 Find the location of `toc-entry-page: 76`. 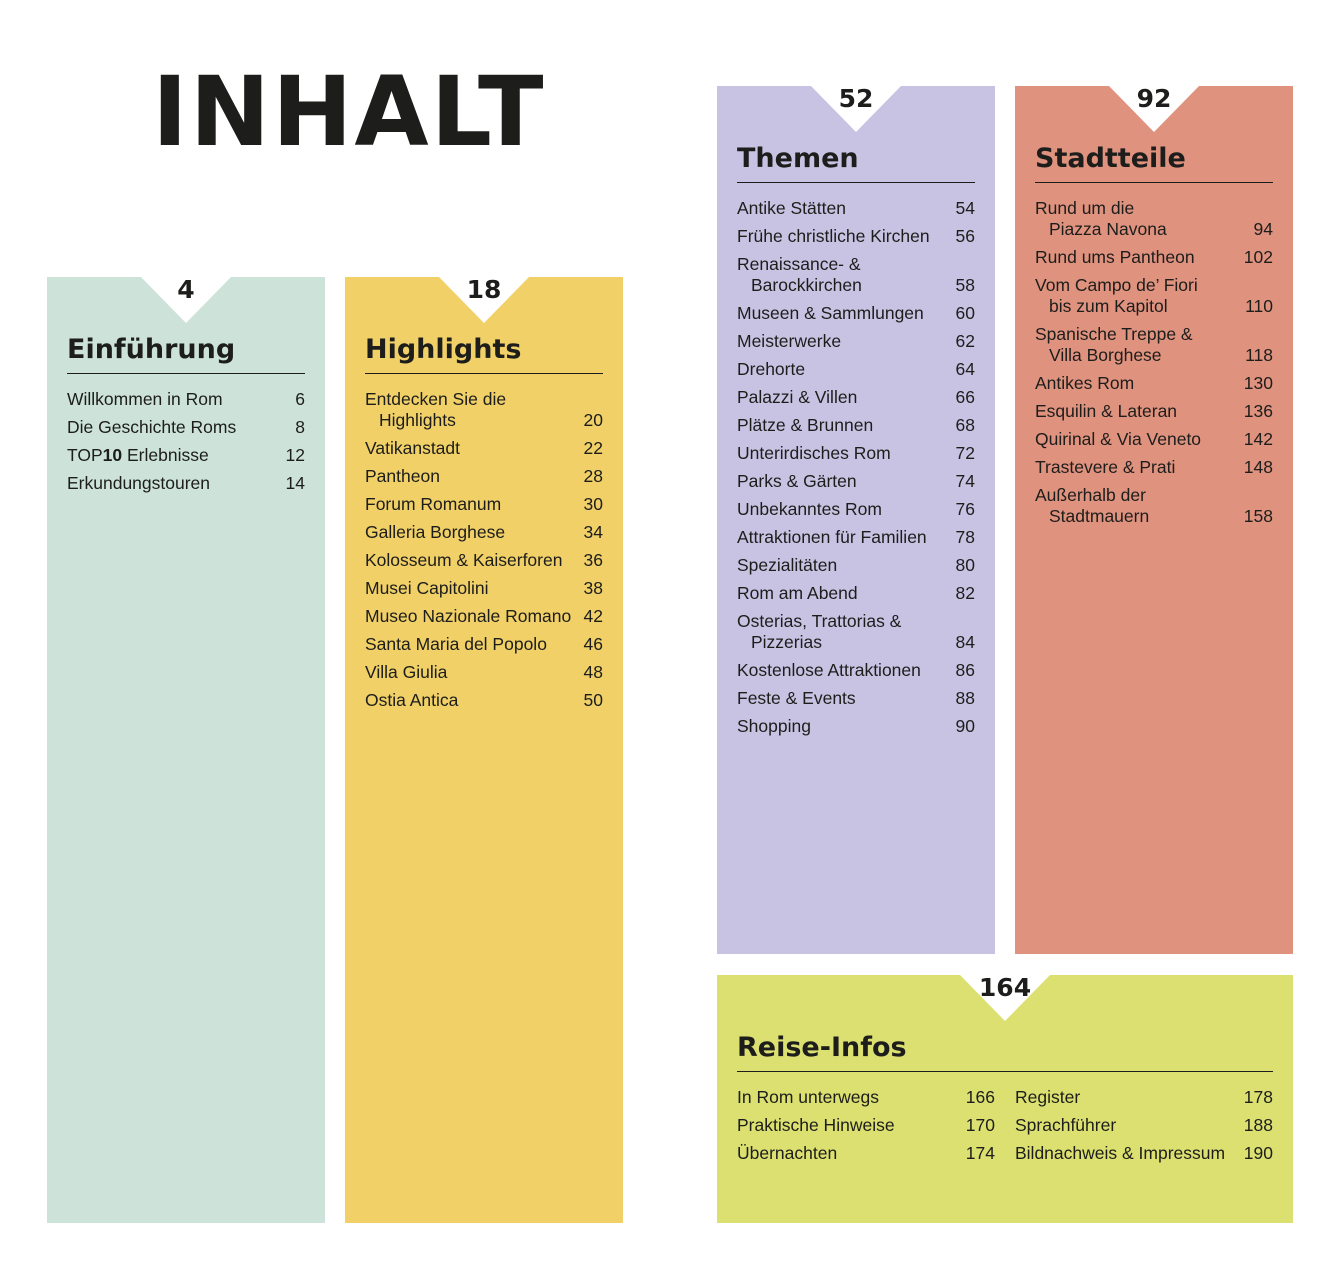

toc-entry-page: 76 is located at coordinates (965, 509).